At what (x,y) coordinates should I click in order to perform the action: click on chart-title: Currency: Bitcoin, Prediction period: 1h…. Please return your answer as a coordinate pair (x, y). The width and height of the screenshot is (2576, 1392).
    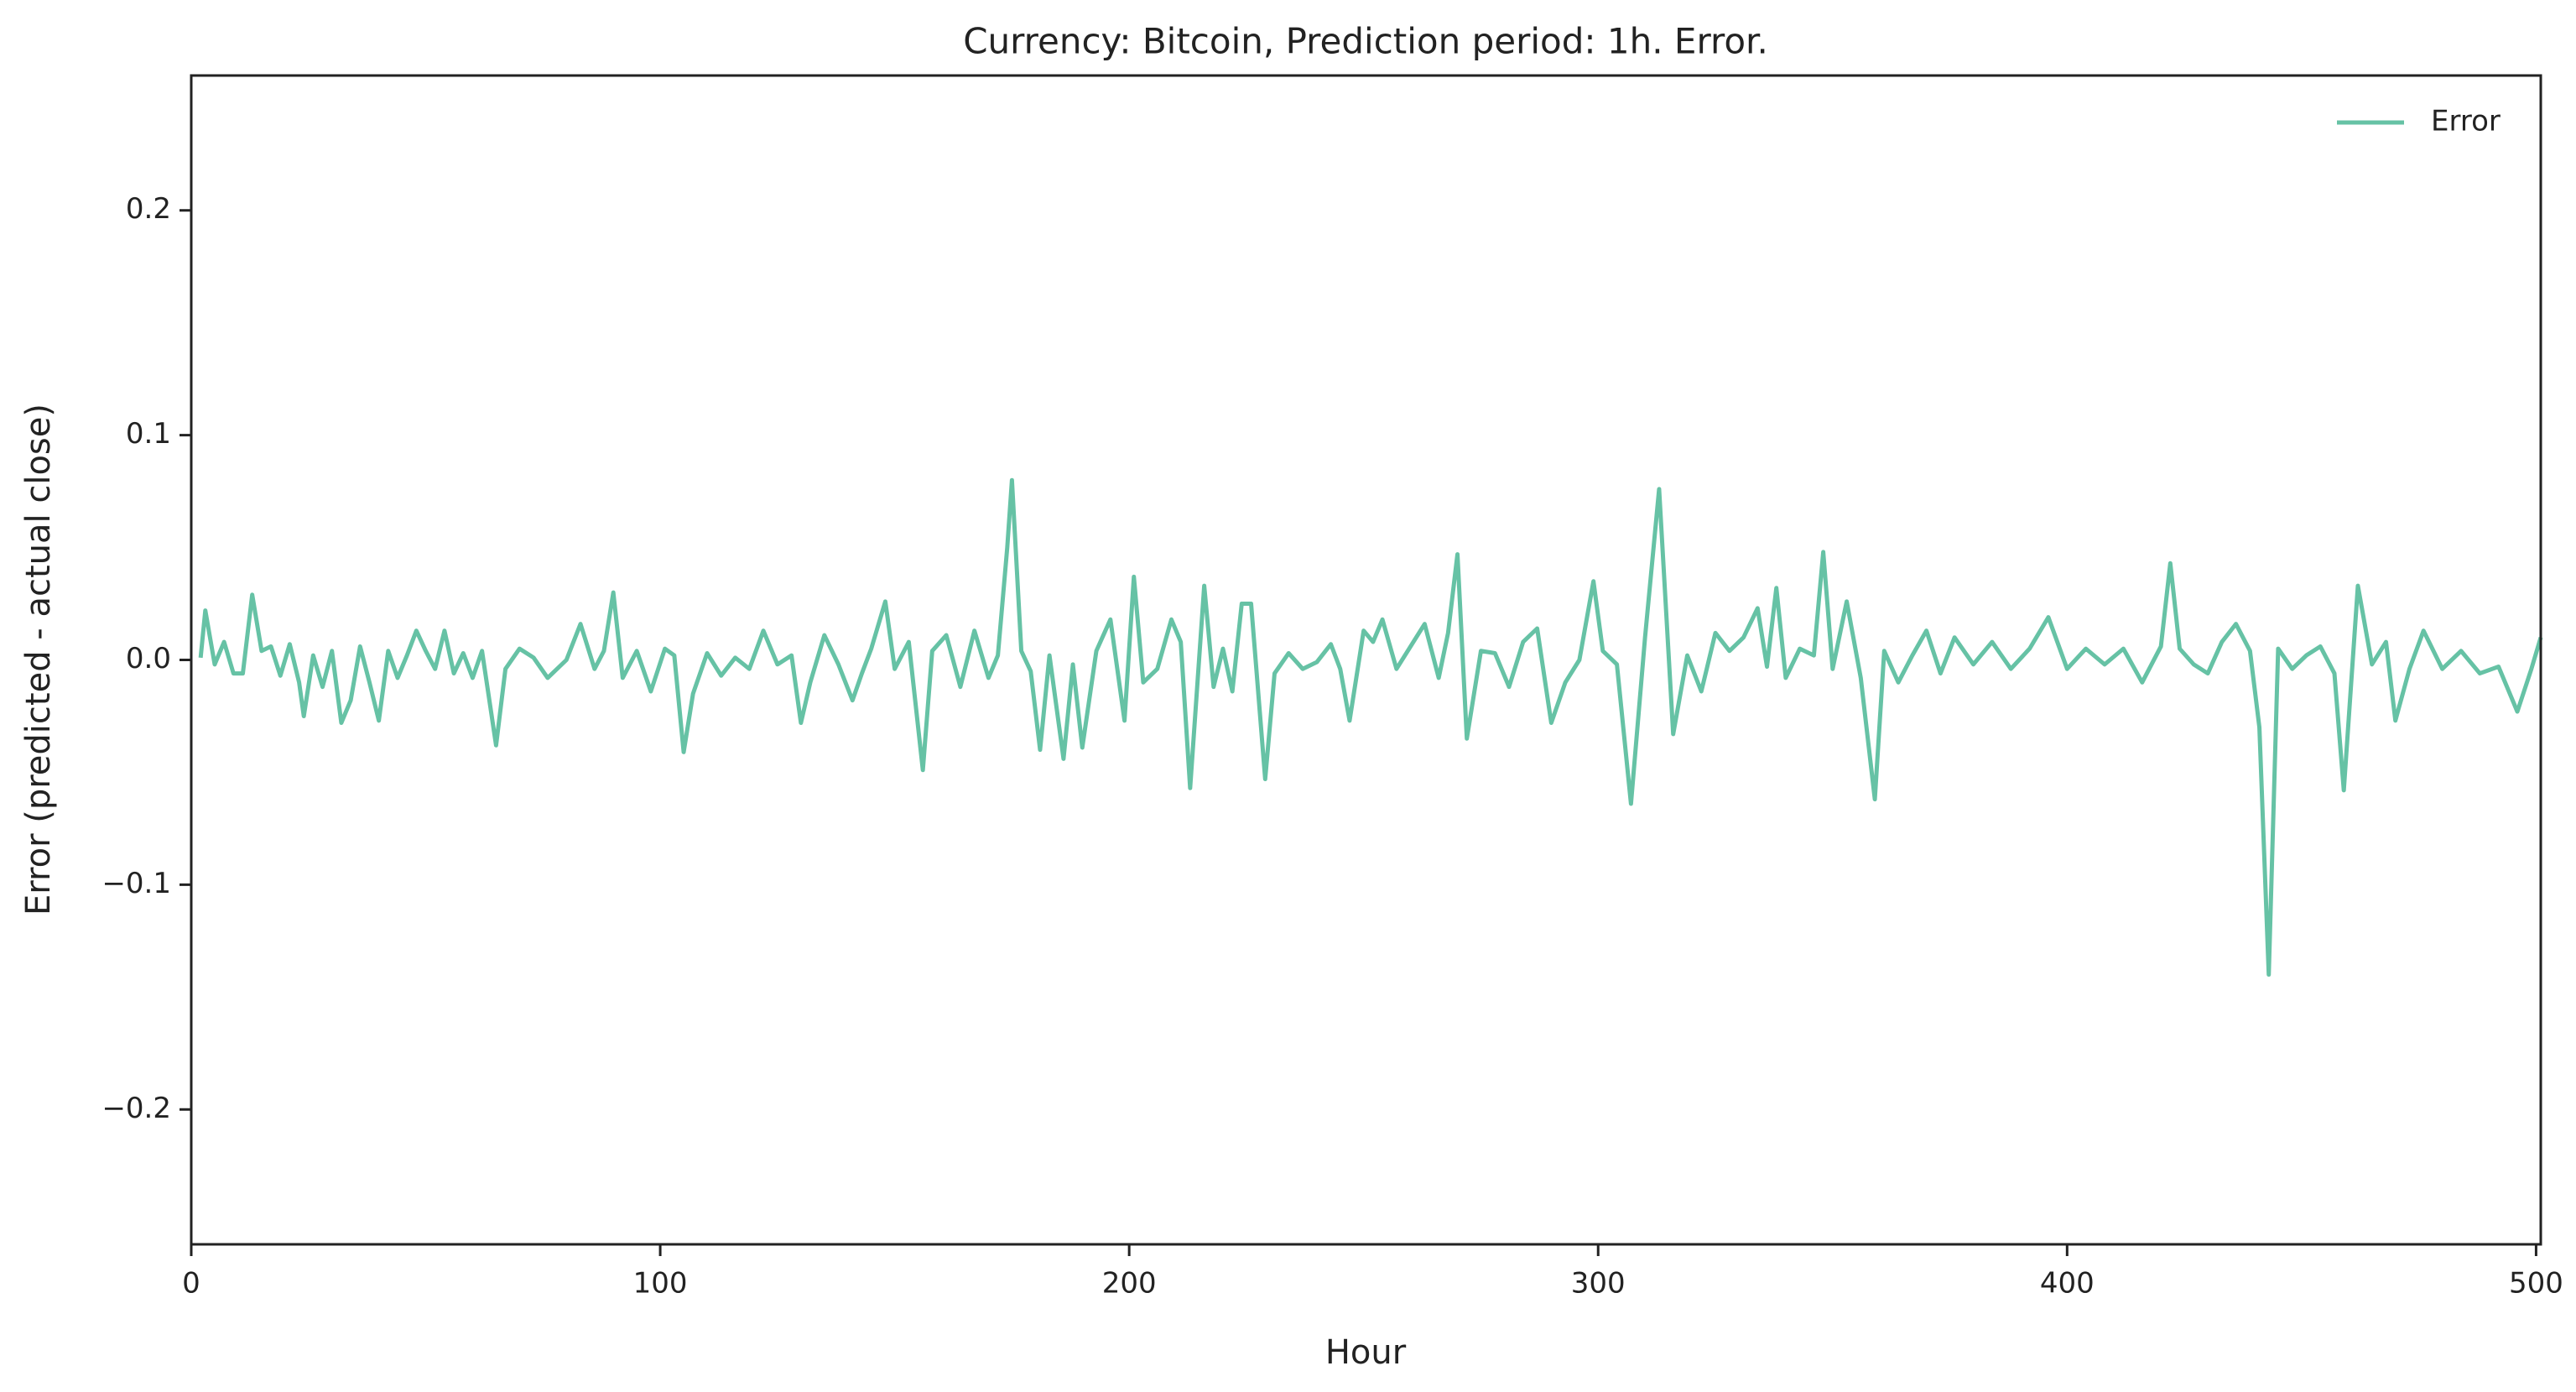
    Looking at the image, I should click on (1365, 41).